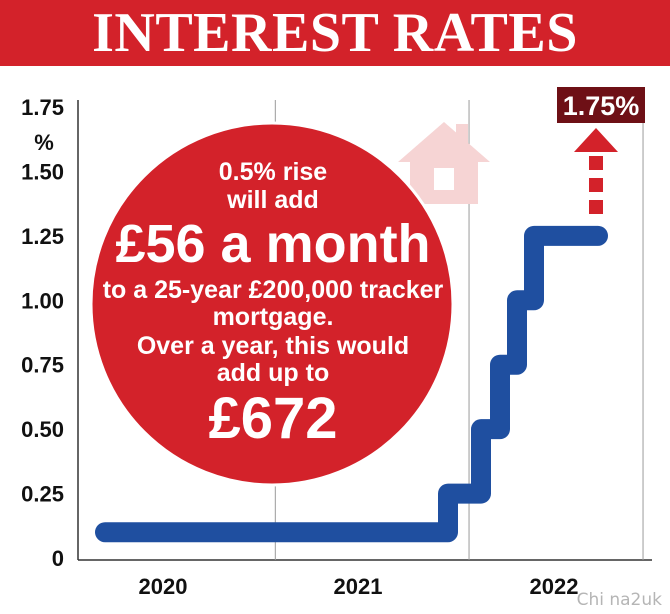 The width and height of the screenshot is (670, 614). What do you see at coordinates (42, 494) in the screenshot?
I see `y-tick-label: 0.25` at bounding box center [42, 494].